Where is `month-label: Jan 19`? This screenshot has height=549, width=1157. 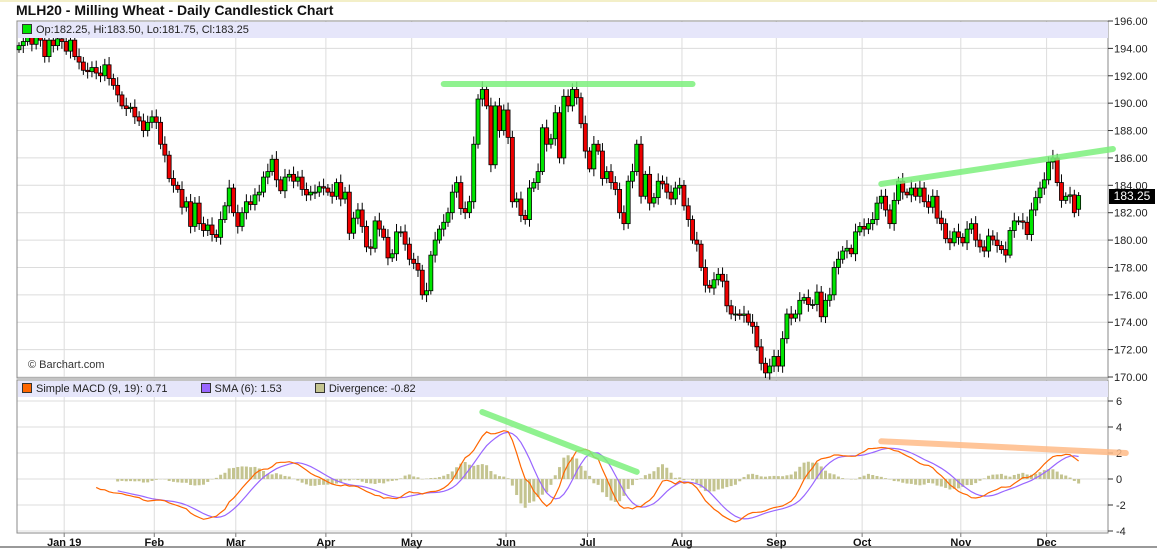 month-label: Jan 19 is located at coordinates (64, 543).